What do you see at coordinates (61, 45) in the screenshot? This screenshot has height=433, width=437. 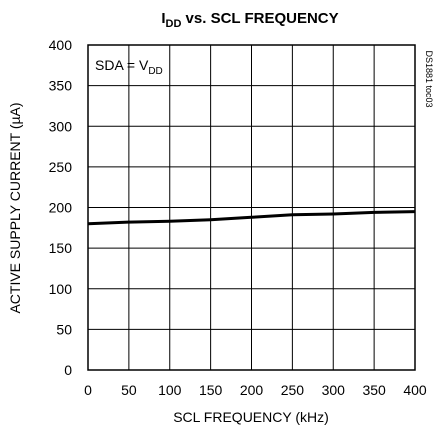 I see `y-tick-label: 400` at bounding box center [61, 45].